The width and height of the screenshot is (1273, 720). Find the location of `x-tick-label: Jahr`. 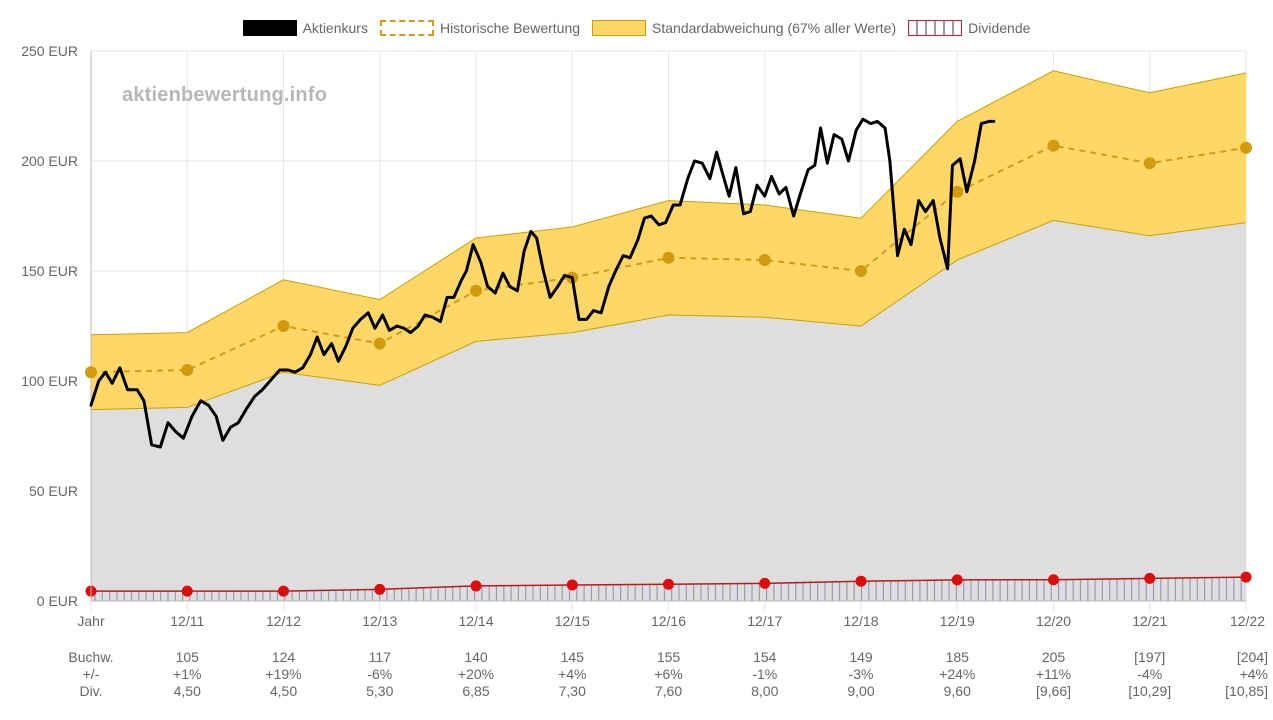

x-tick-label: Jahr is located at coordinates (91, 621).